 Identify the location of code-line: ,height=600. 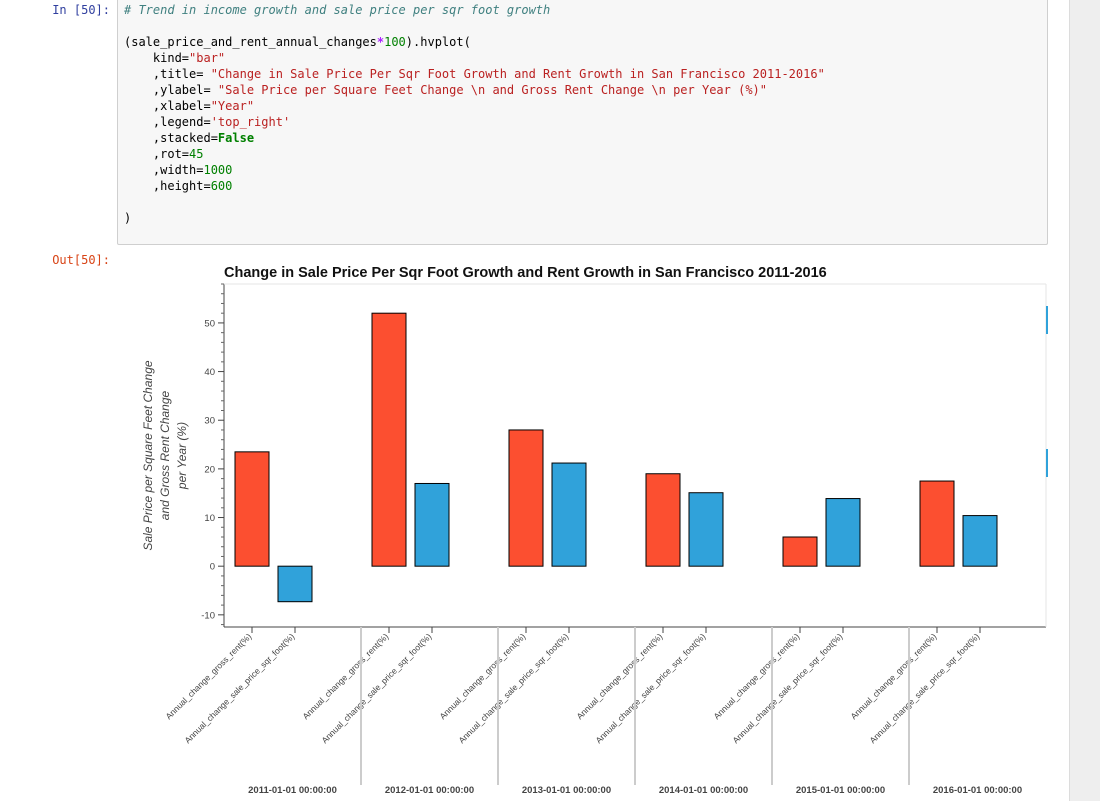
(178, 186).